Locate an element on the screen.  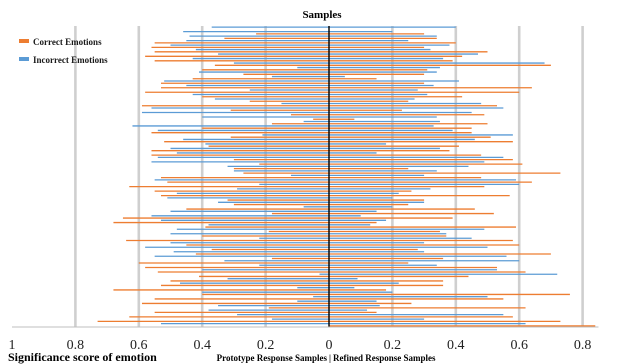
legend-label-incorrect: Incorrect Emotions is located at coordinates (70, 60).